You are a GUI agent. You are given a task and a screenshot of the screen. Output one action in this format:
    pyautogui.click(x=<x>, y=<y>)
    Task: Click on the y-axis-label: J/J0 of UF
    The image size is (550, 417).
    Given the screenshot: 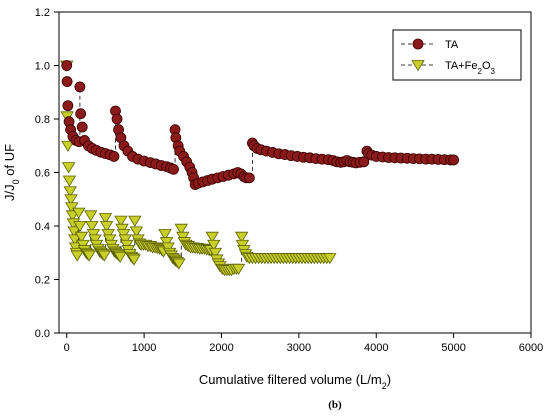 What is the action you would take?
    pyautogui.click(x=11, y=172)
    